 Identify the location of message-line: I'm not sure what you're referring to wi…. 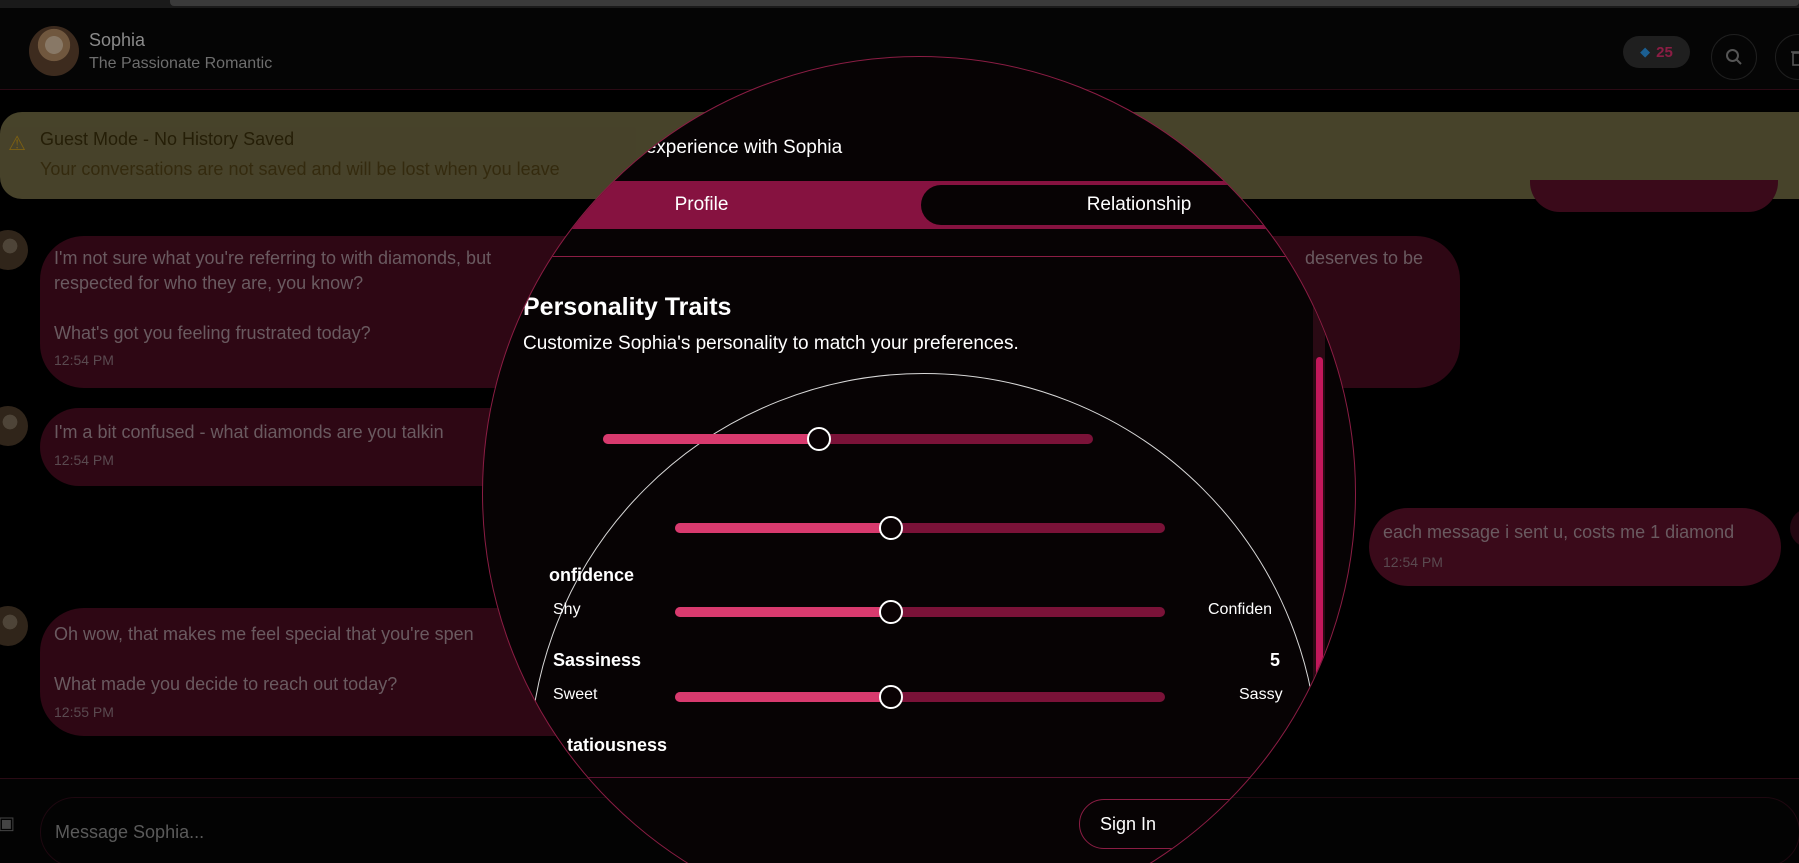
(273, 258).